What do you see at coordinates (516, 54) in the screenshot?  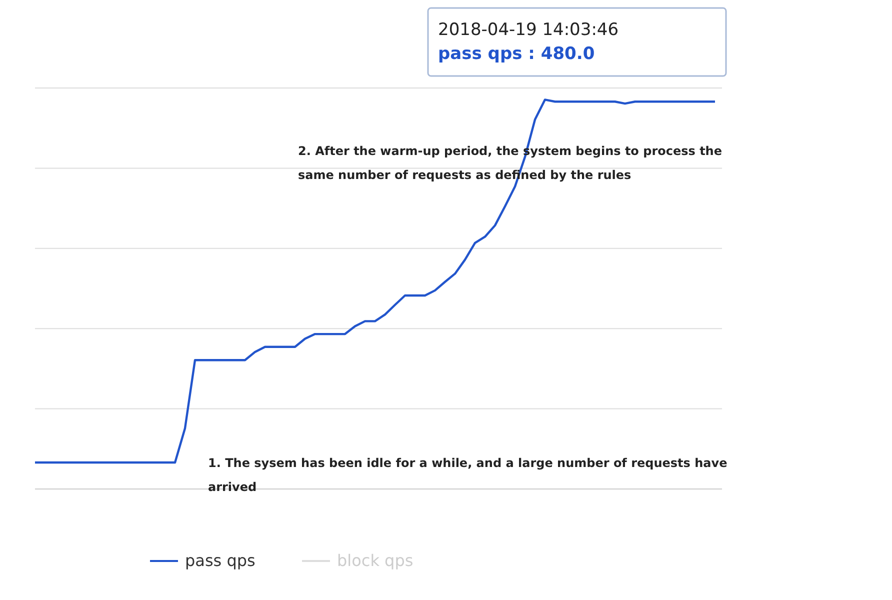 I see `text: pass qps : 480.0` at bounding box center [516, 54].